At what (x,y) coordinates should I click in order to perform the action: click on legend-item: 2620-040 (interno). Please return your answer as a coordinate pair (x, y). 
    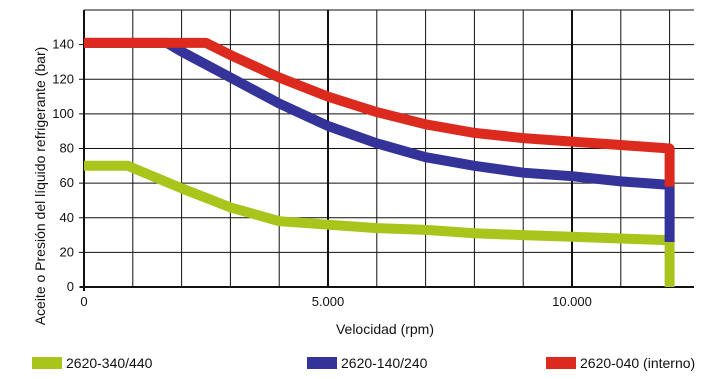
    Looking at the image, I should click on (620, 363).